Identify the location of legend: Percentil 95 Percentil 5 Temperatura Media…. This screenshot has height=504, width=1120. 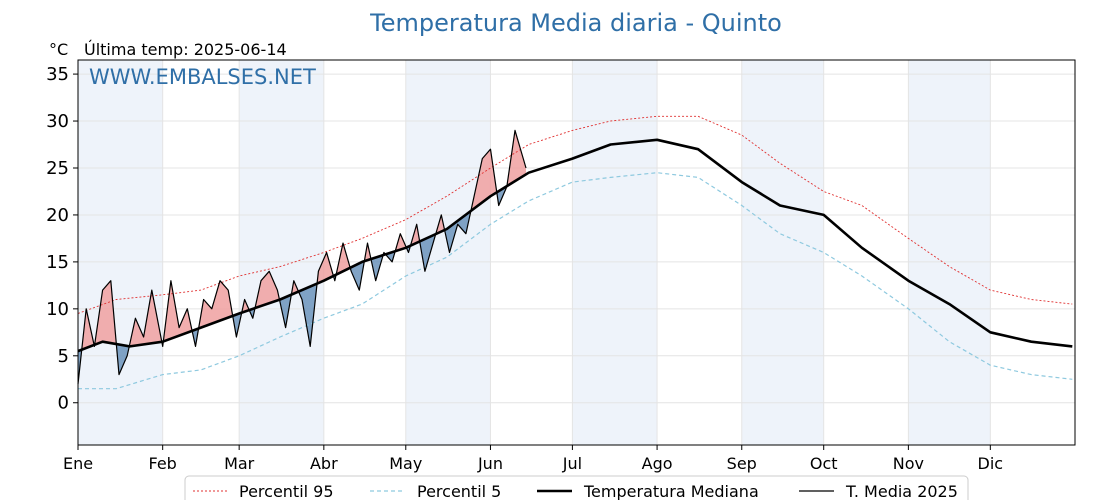
(576, 489).